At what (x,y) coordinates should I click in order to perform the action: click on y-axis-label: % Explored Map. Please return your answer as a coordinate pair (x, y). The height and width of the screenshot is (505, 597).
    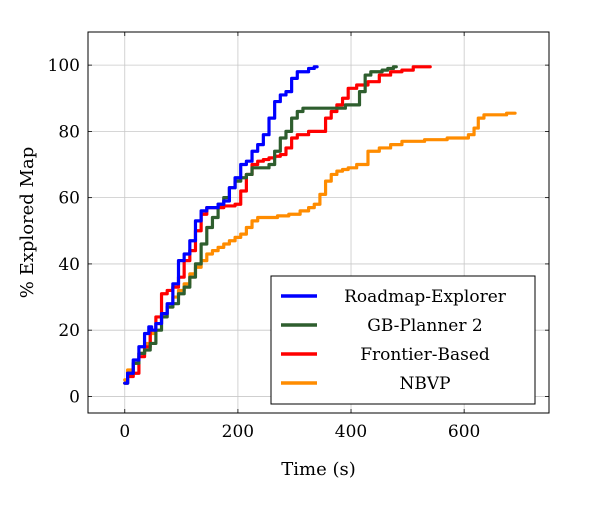
    Looking at the image, I should click on (27, 222).